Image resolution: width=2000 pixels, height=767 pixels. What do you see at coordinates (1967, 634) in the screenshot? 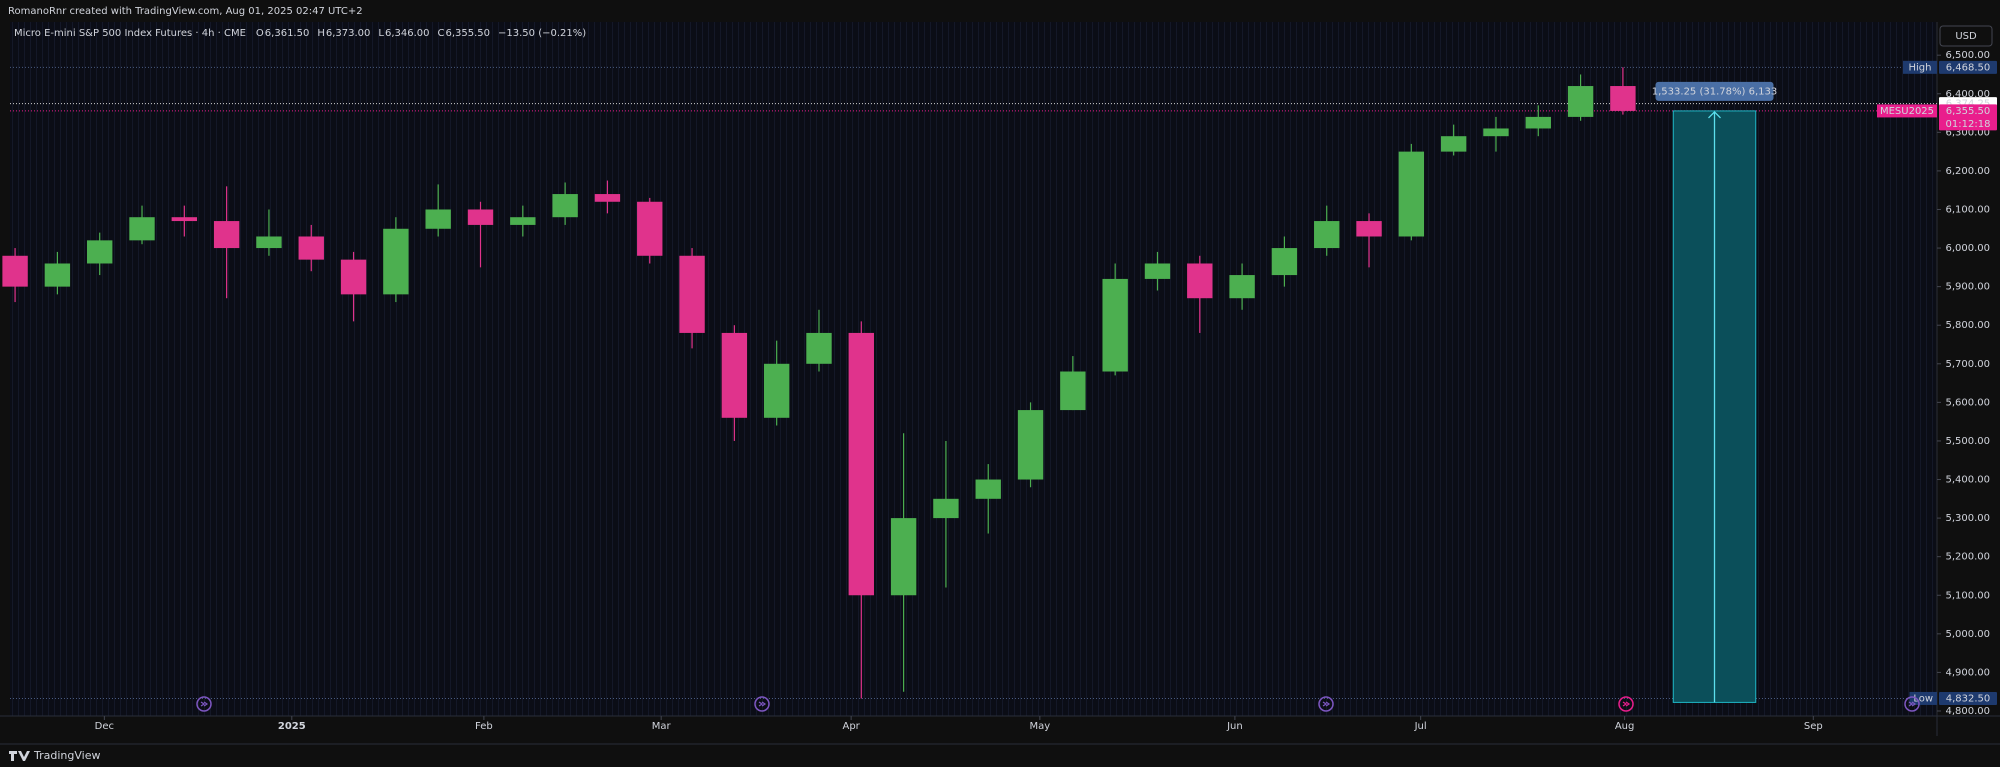
I see `y-tick-label: 5,000.00` at bounding box center [1967, 634].